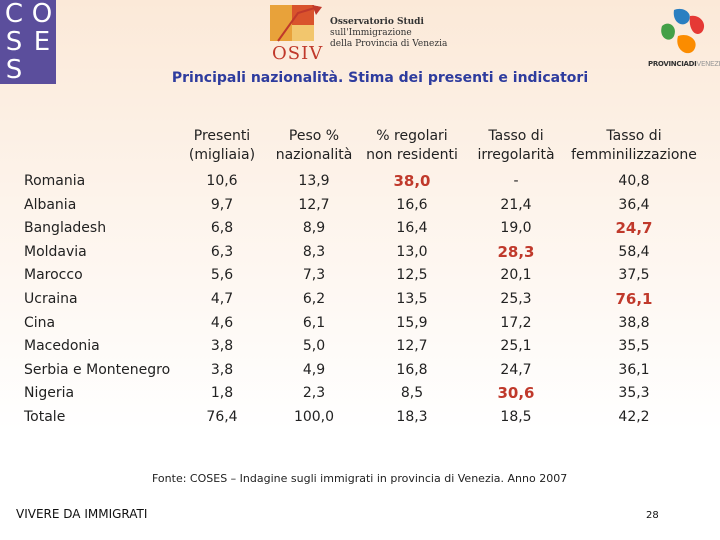  Describe the element at coordinates (516, 393) in the screenshot. I see `table-cell-irregolarita: 30,6` at that location.